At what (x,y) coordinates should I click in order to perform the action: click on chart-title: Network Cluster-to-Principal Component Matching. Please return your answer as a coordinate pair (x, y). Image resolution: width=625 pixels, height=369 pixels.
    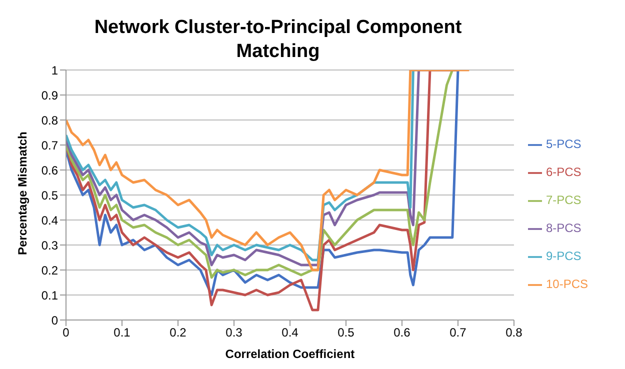
    Looking at the image, I should click on (278, 40).